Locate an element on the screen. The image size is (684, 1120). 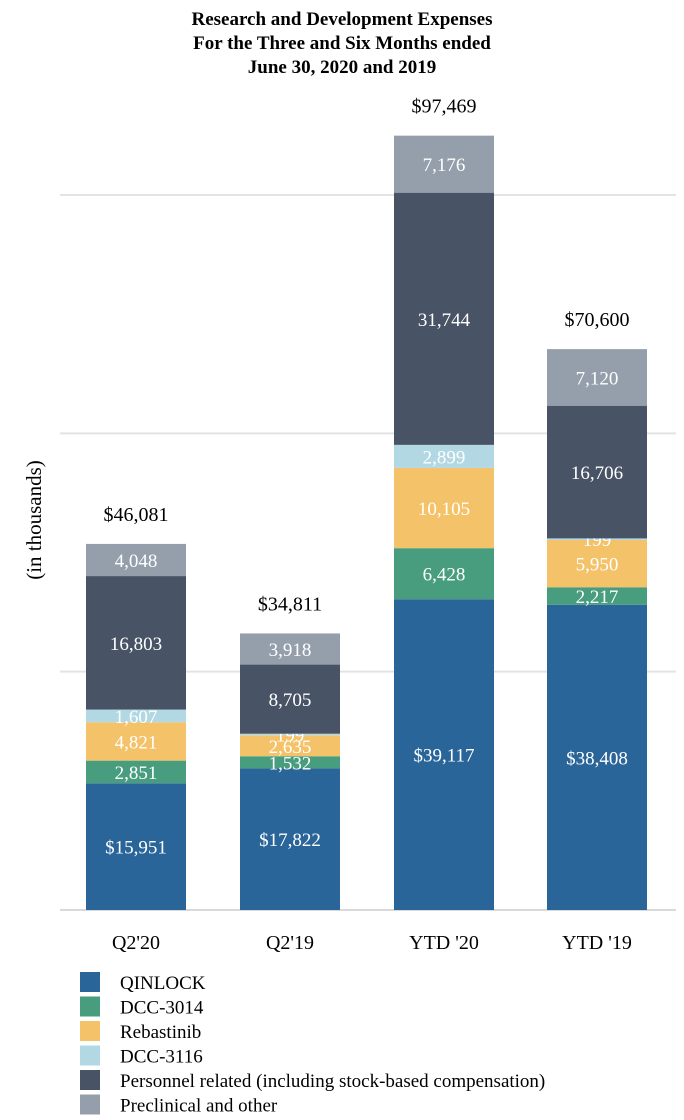
legend-item: Preclinical and other is located at coordinates (179, 1105).